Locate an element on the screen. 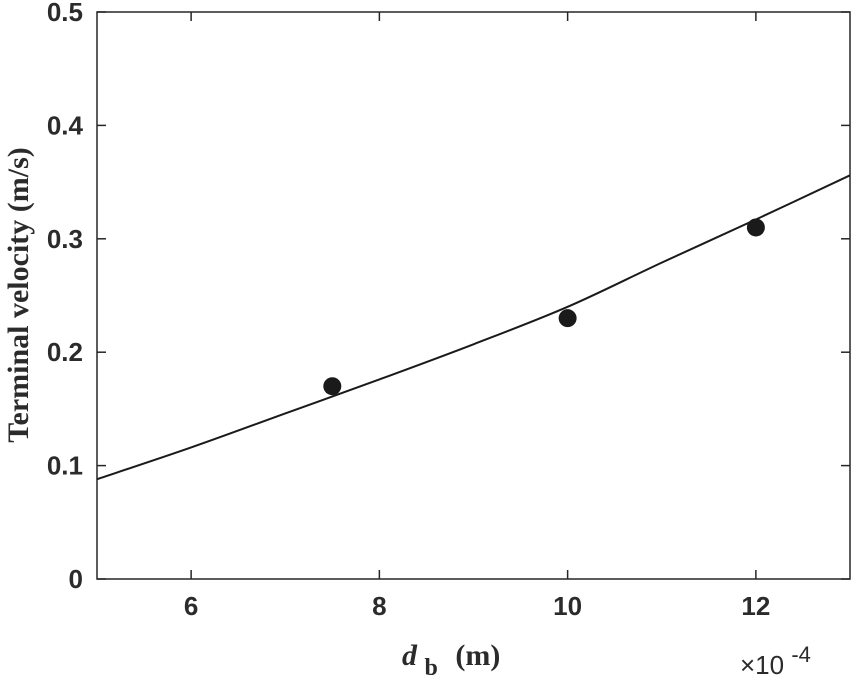  y-tick-label: 0.1 is located at coordinates (65, 466).